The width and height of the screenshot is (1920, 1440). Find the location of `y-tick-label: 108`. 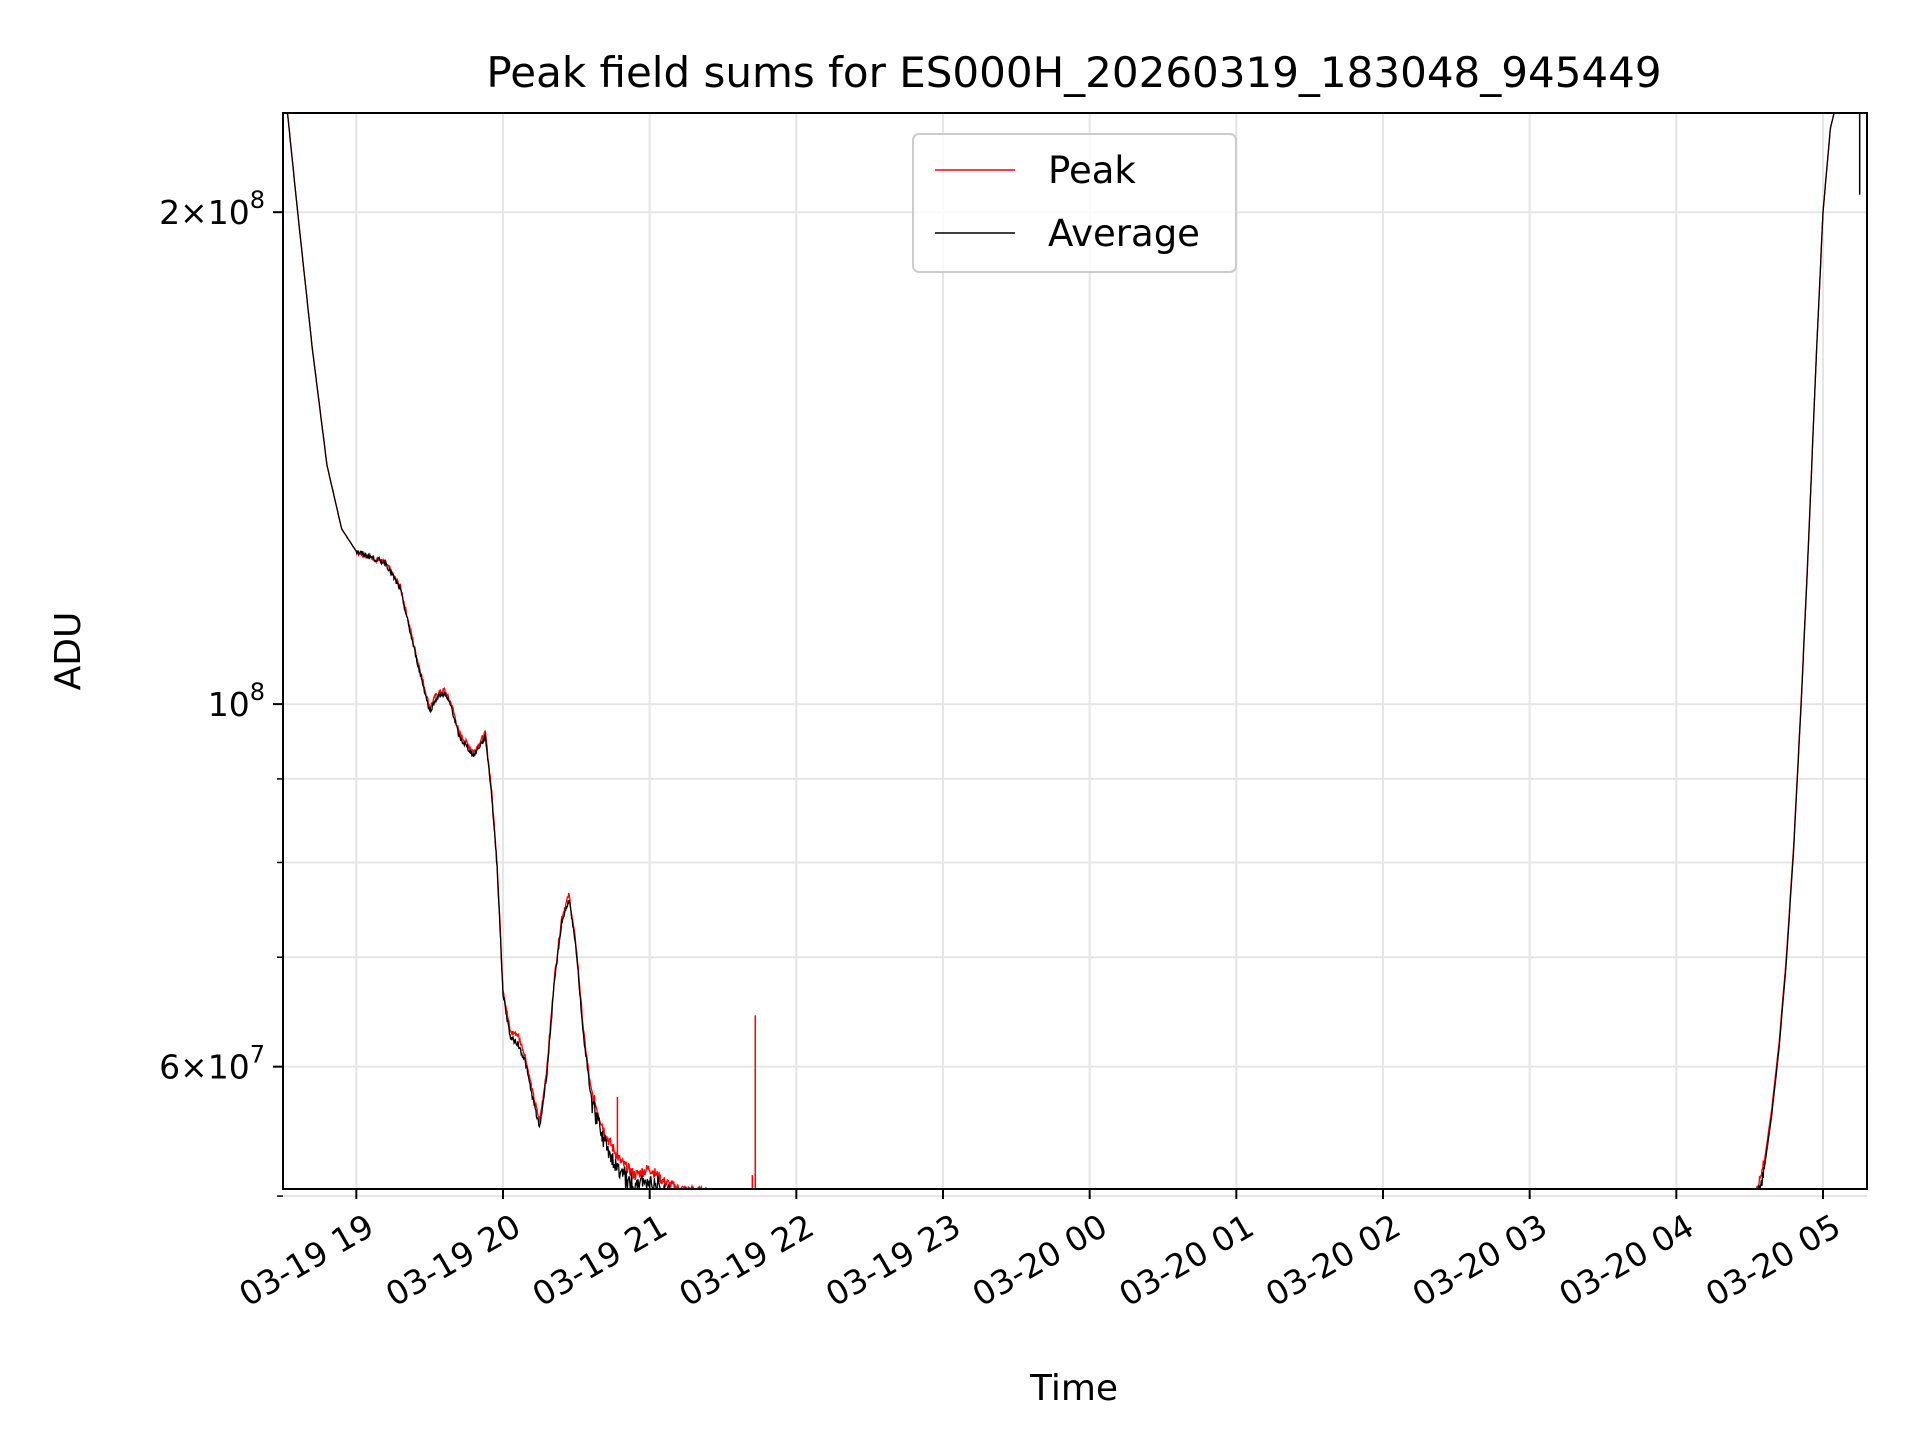

y-tick-label: 108 is located at coordinates (236, 701).